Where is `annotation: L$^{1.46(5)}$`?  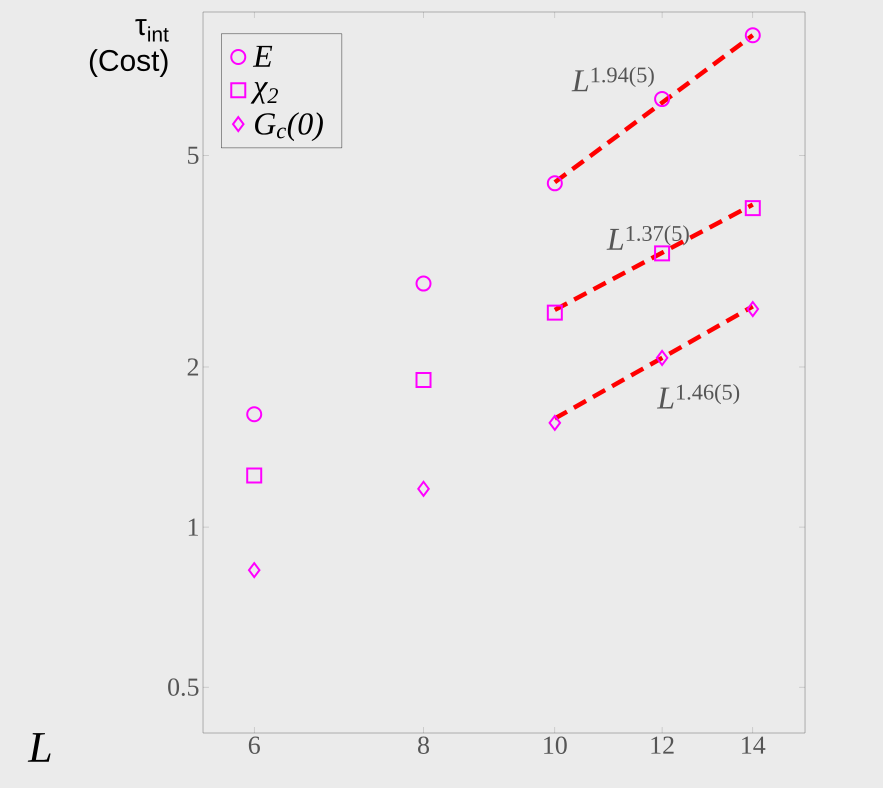
annotation: L$^{1.46(5)}$ is located at coordinates (698, 396).